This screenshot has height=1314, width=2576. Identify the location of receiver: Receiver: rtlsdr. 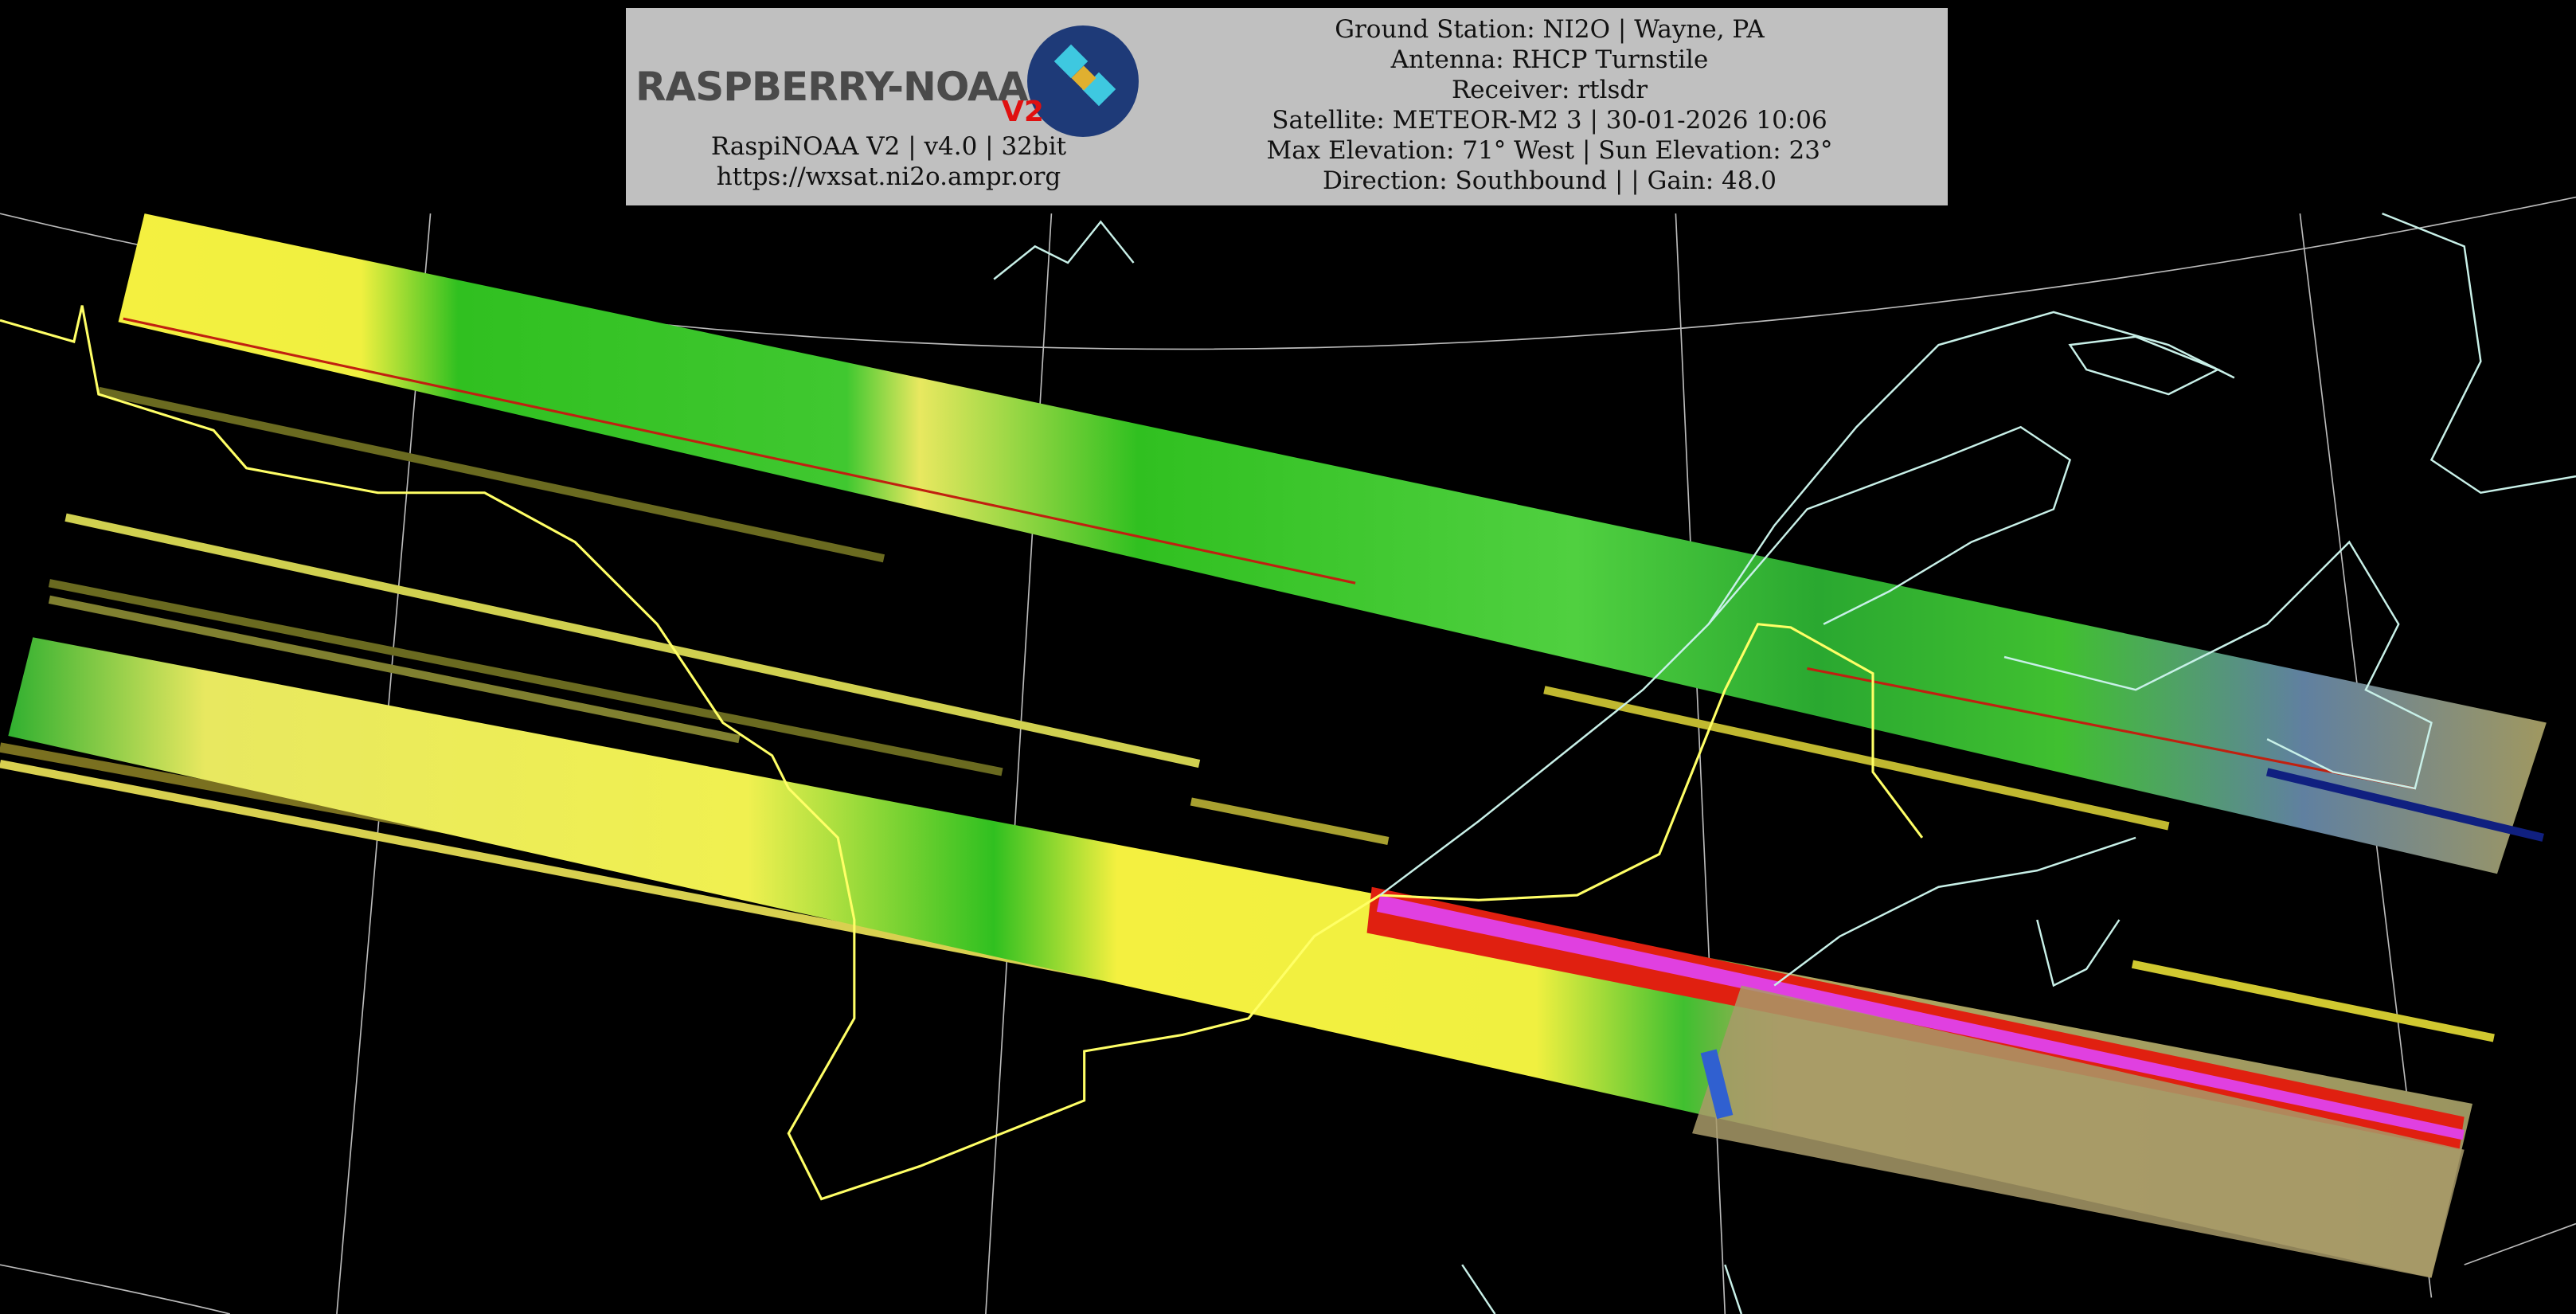
(1550, 90).